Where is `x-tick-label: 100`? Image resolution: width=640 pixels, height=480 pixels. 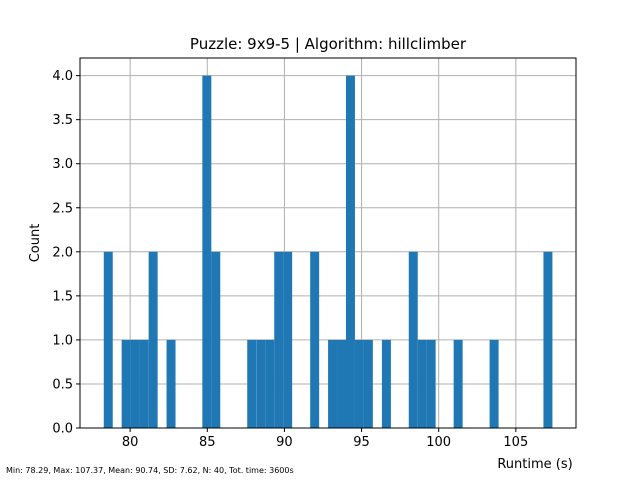 x-tick-label: 100 is located at coordinates (438, 442).